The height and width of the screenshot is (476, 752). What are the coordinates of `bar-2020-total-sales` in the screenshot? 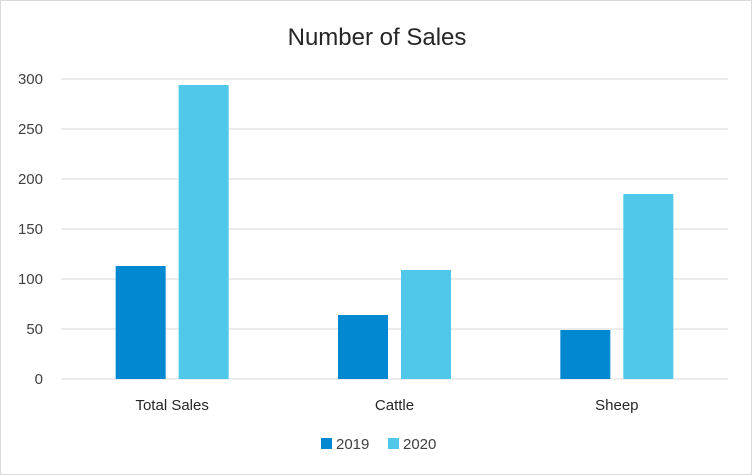 It's located at (203, 232).